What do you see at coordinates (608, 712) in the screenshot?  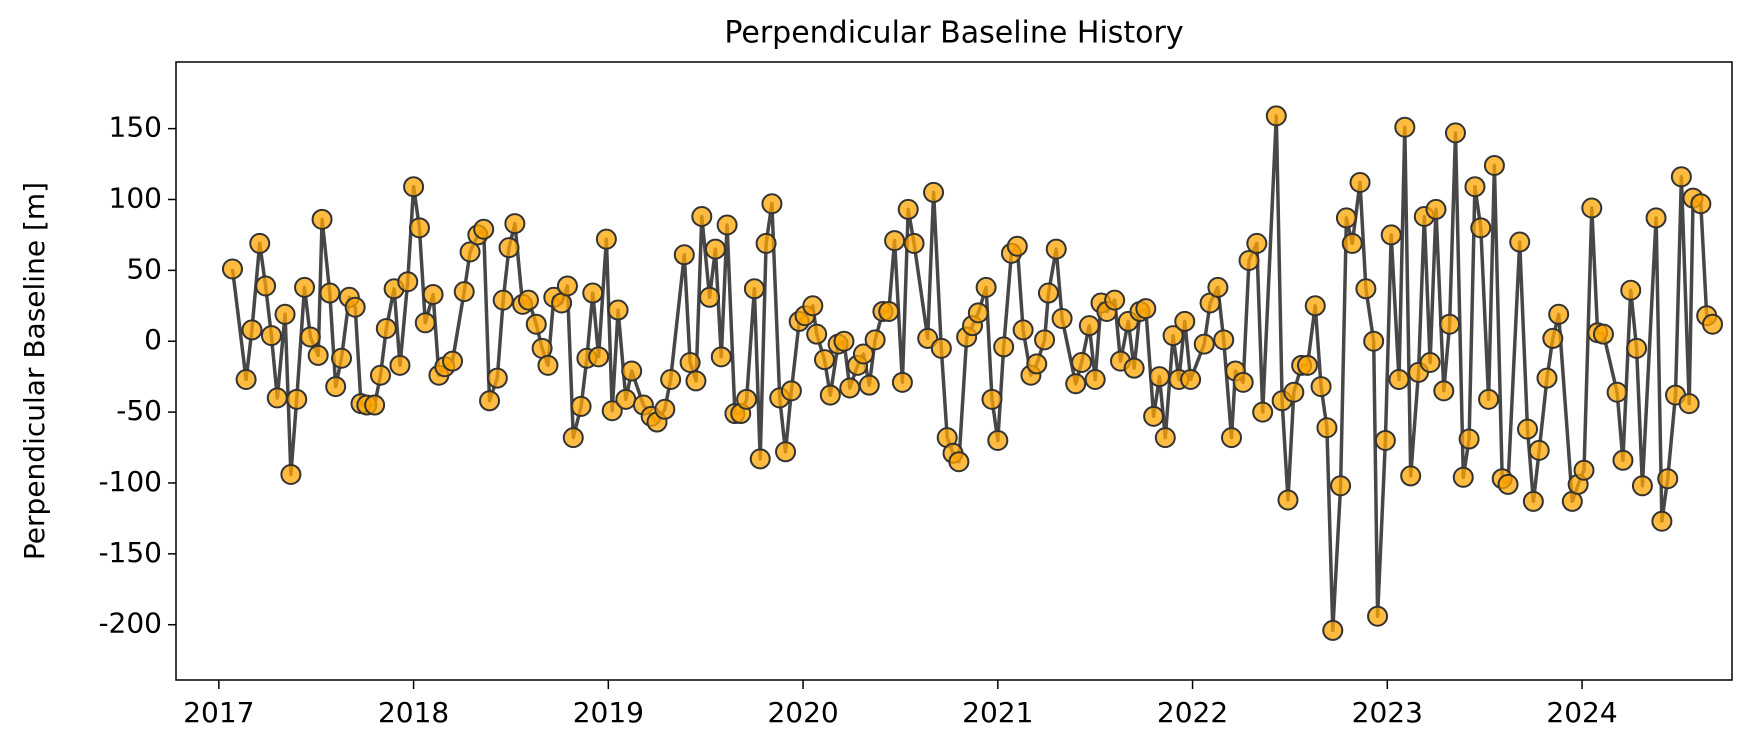 I see `x-tick-label: 2019` at bounding box center [608, 712].